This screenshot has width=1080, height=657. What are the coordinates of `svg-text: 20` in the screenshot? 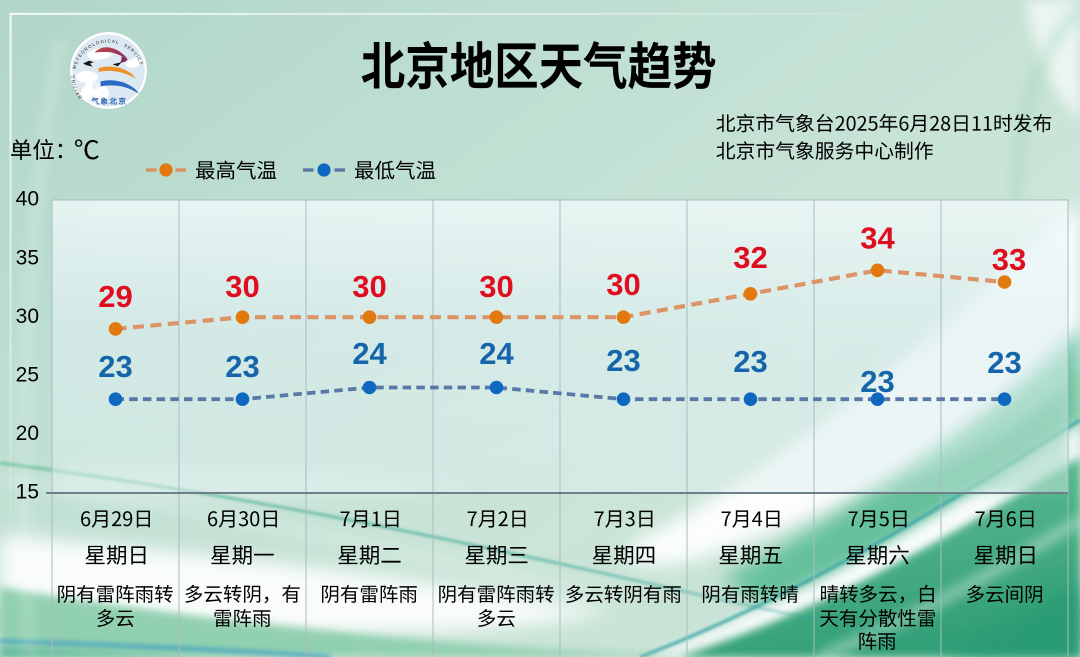 It's located at (27, 433).